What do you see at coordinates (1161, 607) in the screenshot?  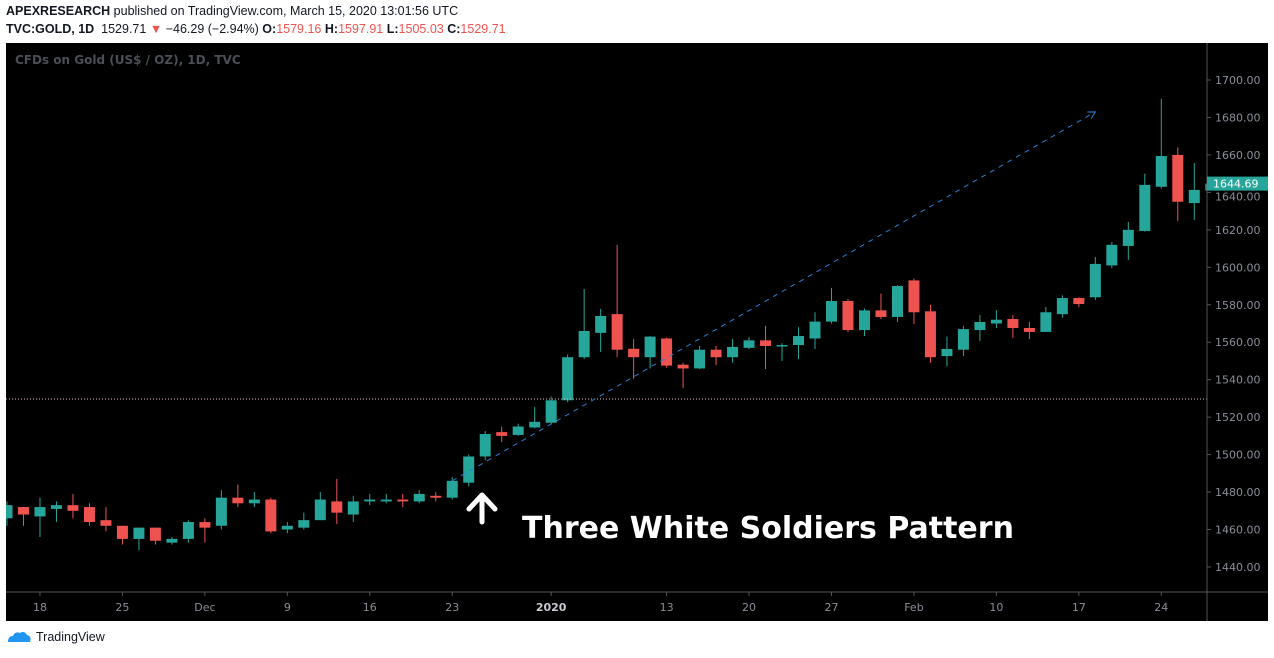 I see `time-tick-label: 24` at bounding box center [1161, 607].